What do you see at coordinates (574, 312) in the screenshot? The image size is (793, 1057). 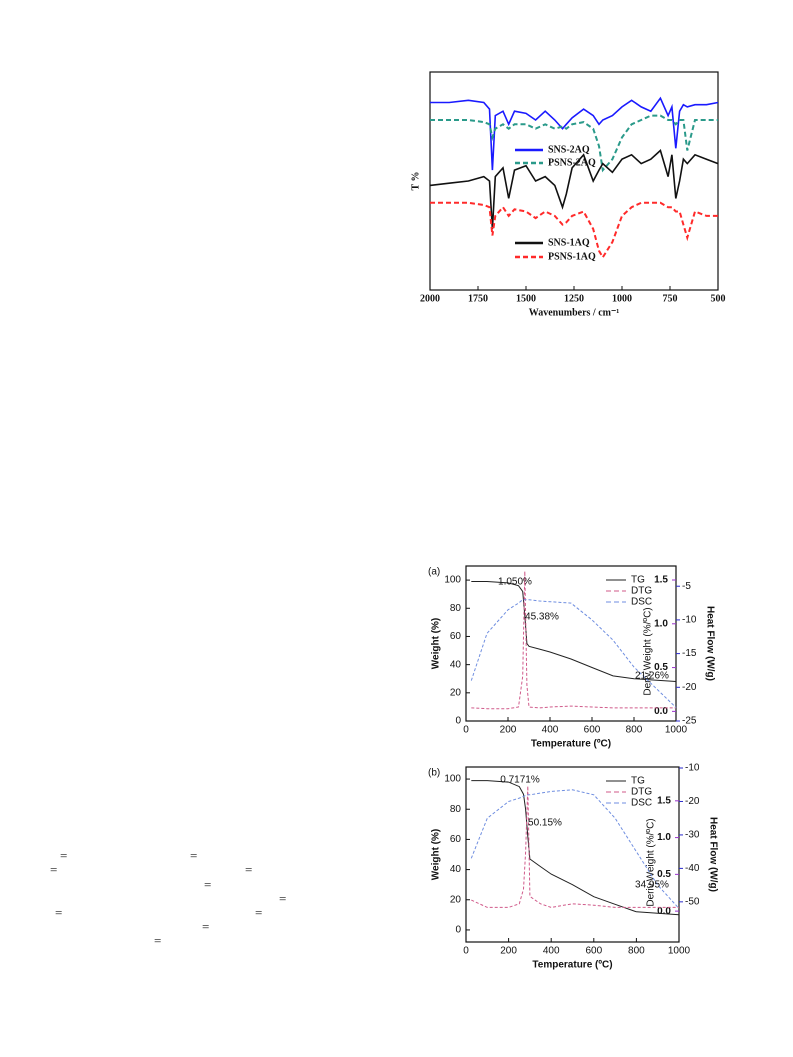 I see `x-axis-label: Wavenumbers / cm⁻¹` at bounding box center [574, 312].